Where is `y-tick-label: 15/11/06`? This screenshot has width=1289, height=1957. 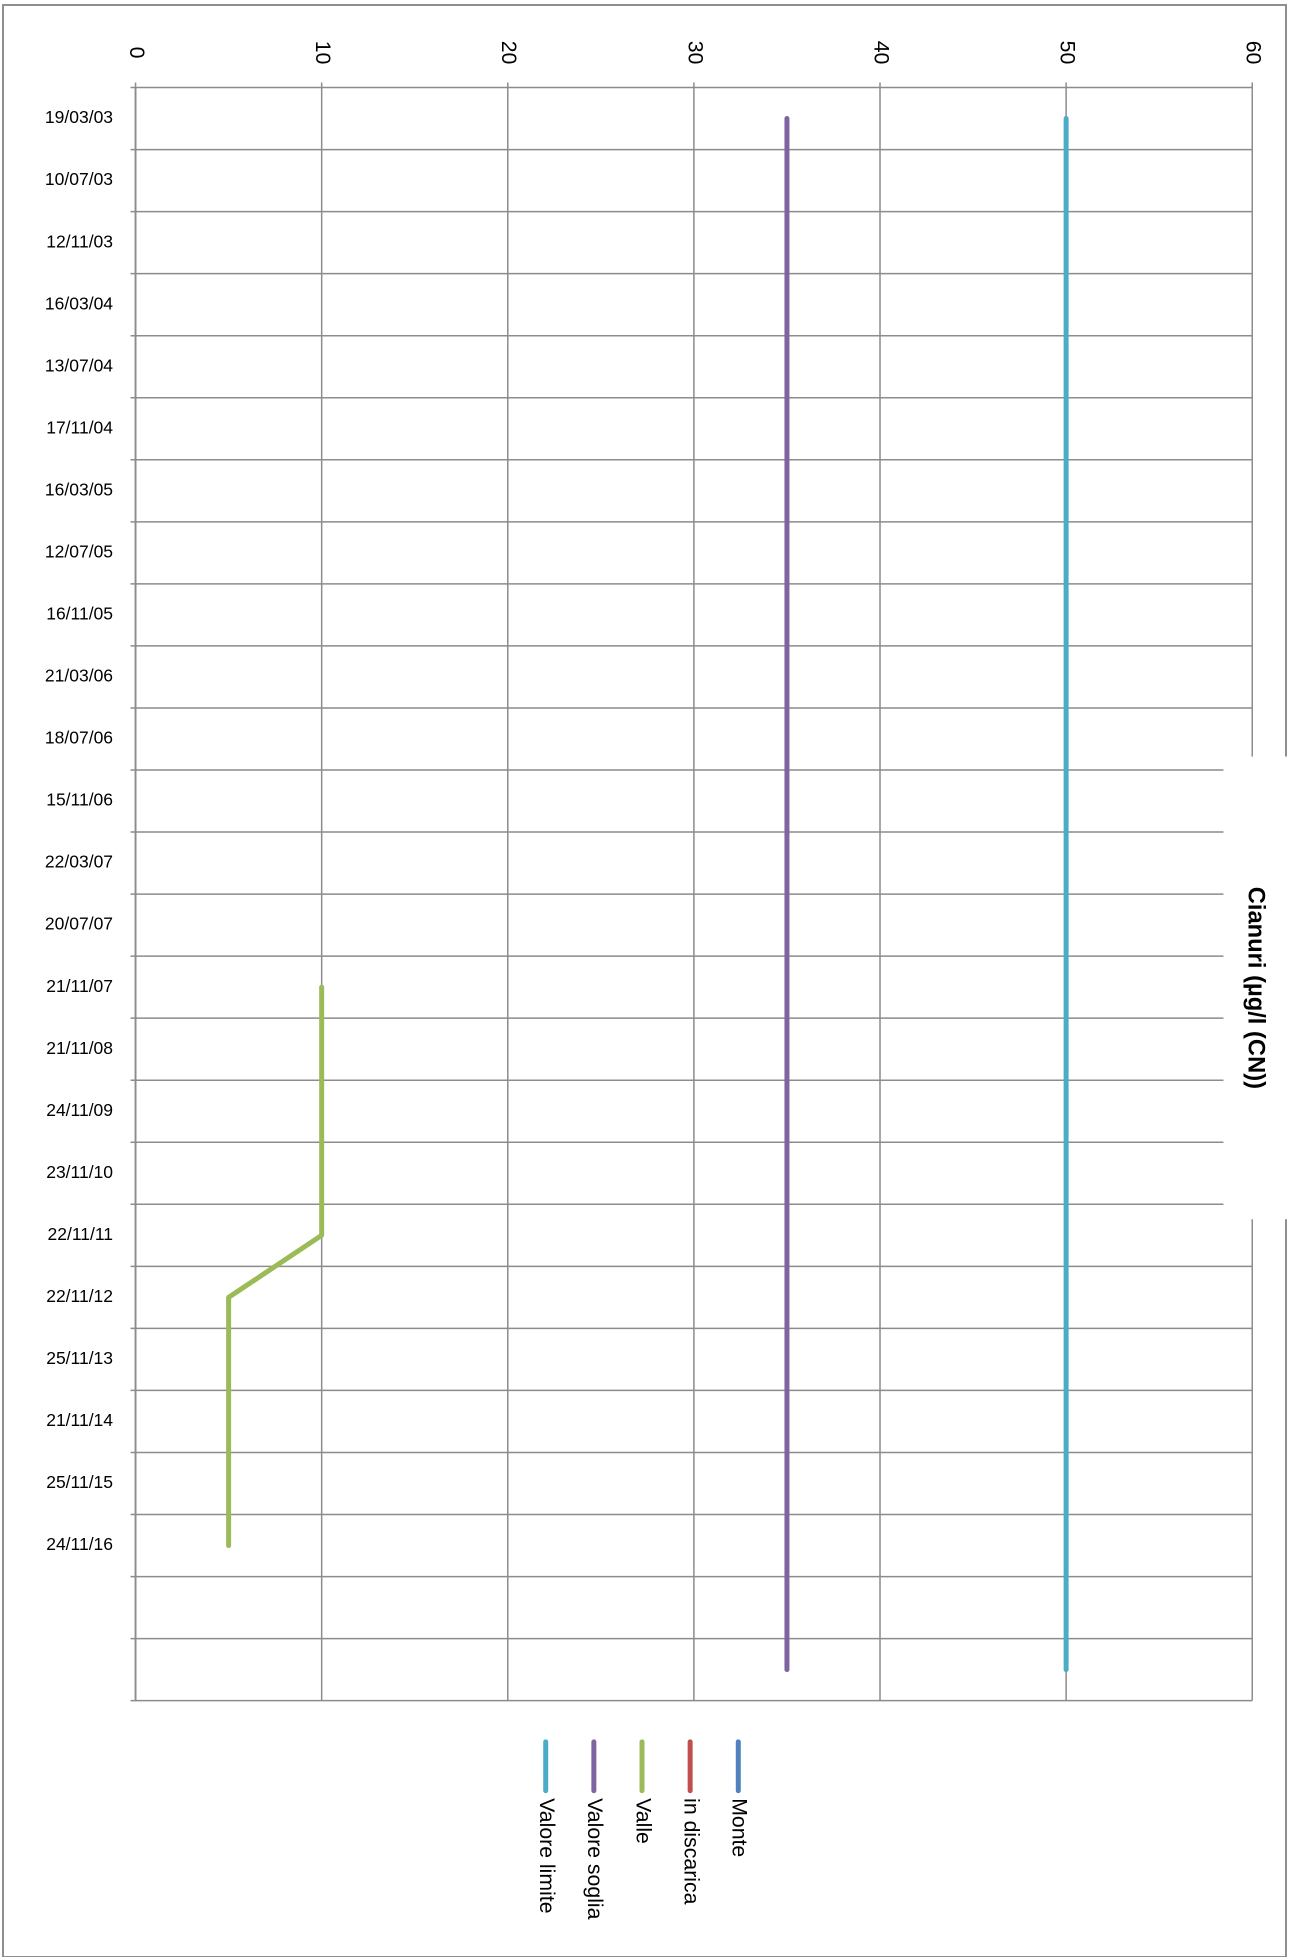
y-tick-label: 15/11/06 is located at coordinates (79, 800).